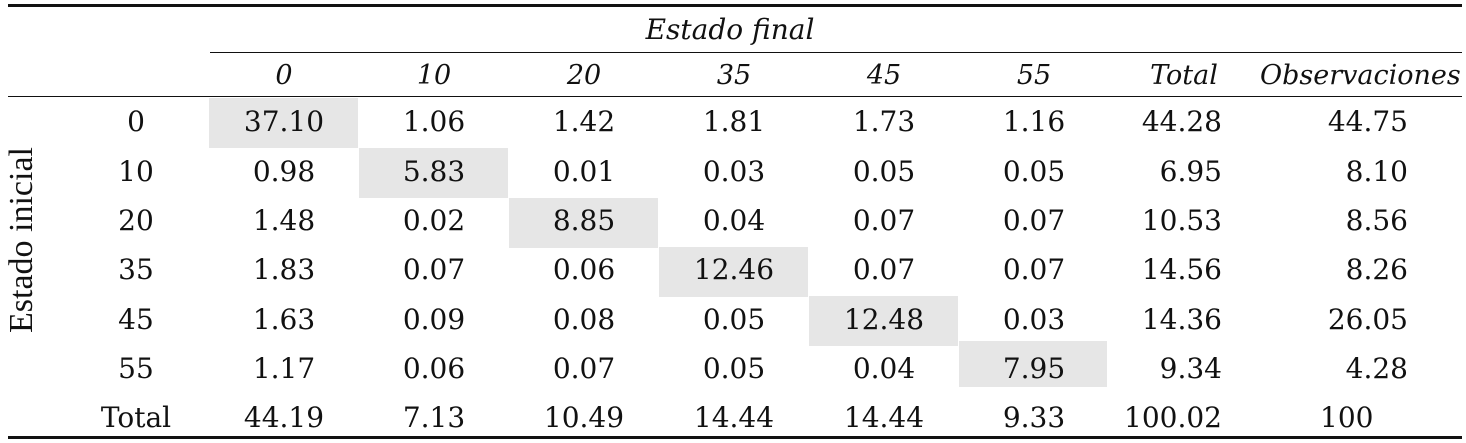  What do you see at coordinates (284, 75) in the screenshot?
I see `column-header: 0` at bounding box center [284, 75].